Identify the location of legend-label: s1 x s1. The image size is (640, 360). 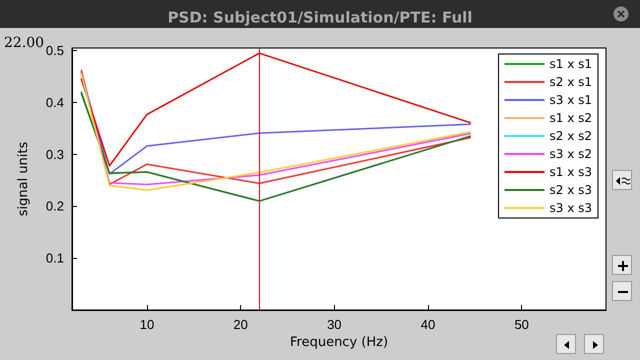
(570, 64).